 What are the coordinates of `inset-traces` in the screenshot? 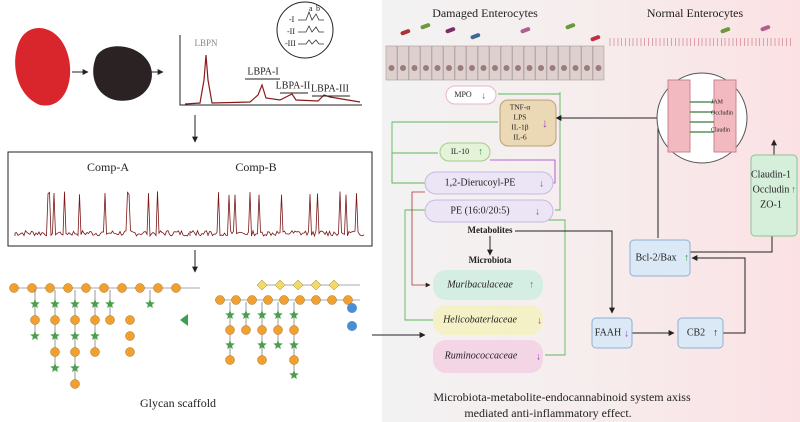 It's located at (311, 27).